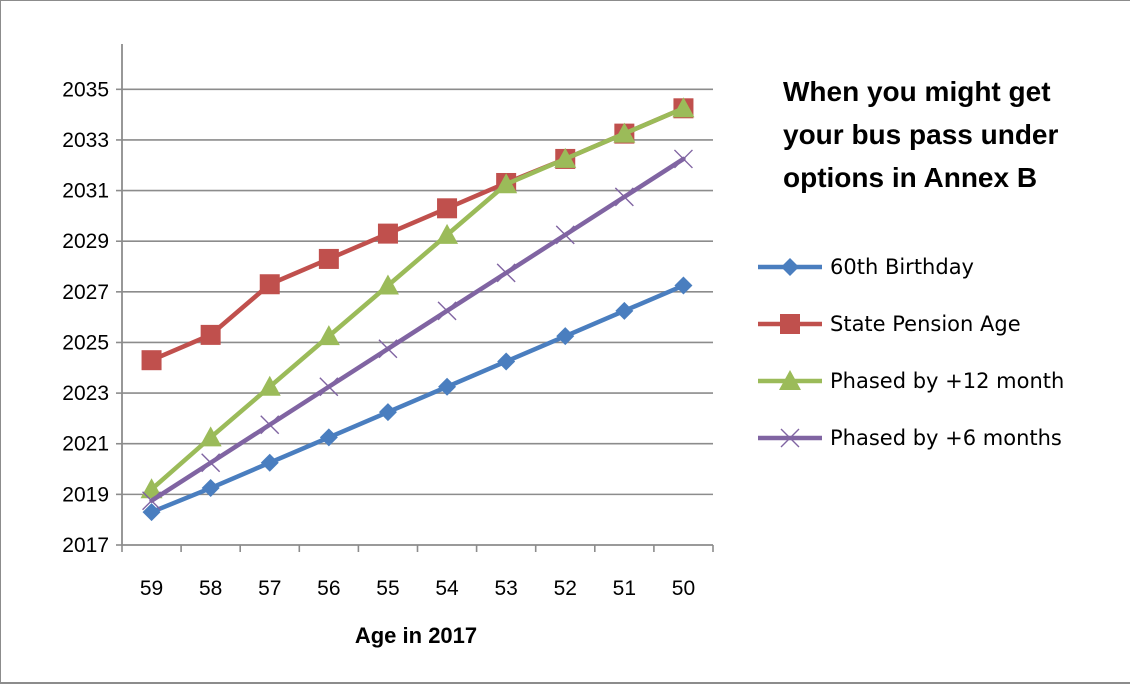 The image size is (1130, 684). Describe the element at coordinates (85, 393) in the screenshot. I see `y-tick-label: 2023` at that location.